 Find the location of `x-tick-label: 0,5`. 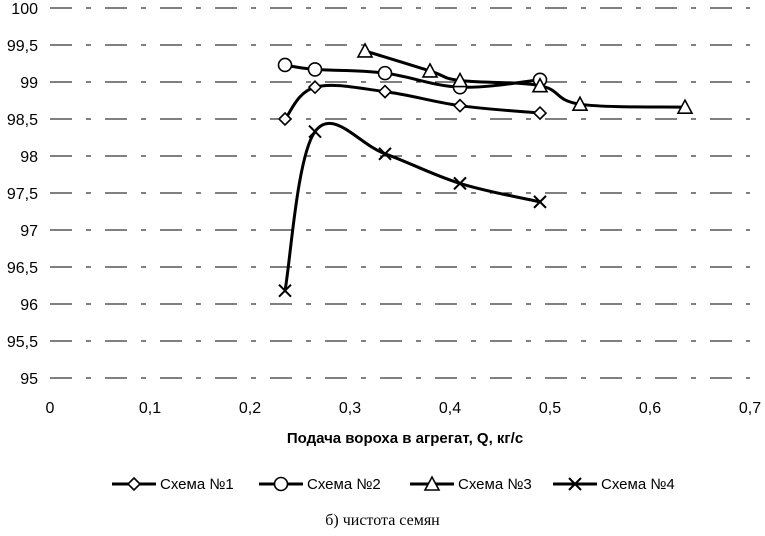

x-tick-label: 0,5 is located at coordinates (550, 408).